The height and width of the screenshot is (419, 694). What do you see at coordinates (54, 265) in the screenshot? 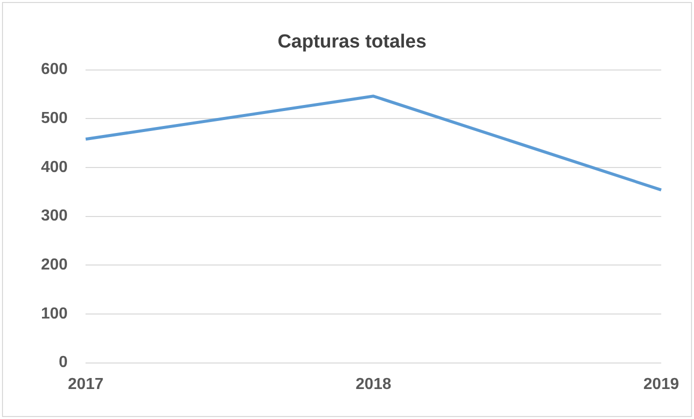
I see `y-tick-label: 200` at bounding box center [54, 265].